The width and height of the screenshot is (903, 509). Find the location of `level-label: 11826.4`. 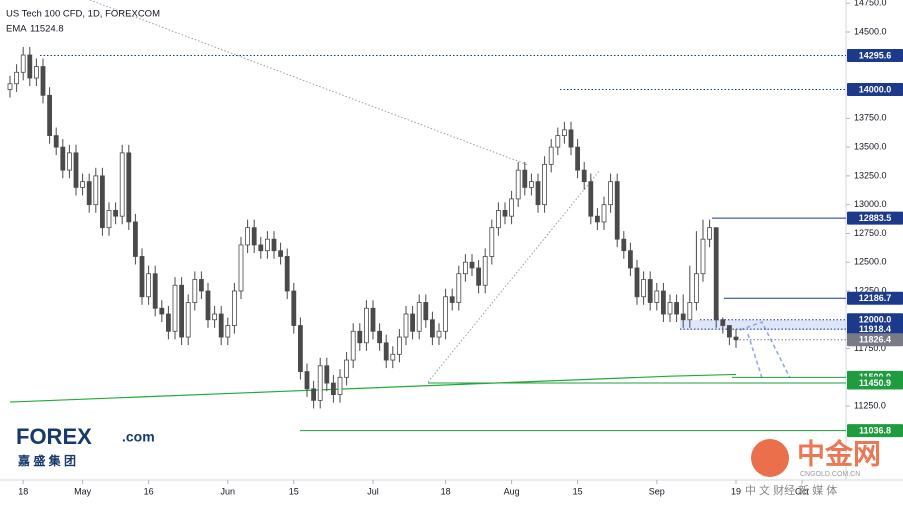

level-label: 11826.4 is located at coordinates (875, 340).